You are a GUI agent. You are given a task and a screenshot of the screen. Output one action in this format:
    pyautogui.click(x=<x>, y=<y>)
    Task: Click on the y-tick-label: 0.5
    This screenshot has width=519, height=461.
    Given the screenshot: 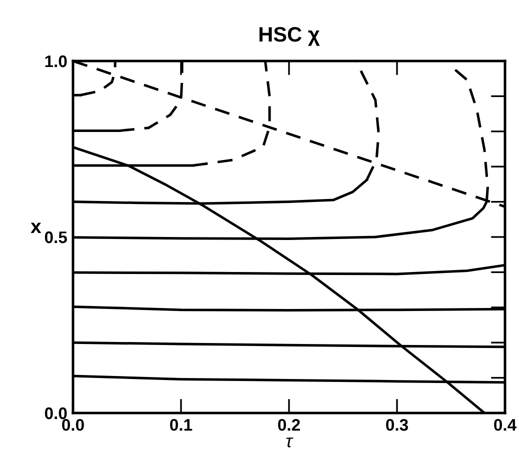 What is the action you would take?
    pyautogui.click(x=55, y=237)
    